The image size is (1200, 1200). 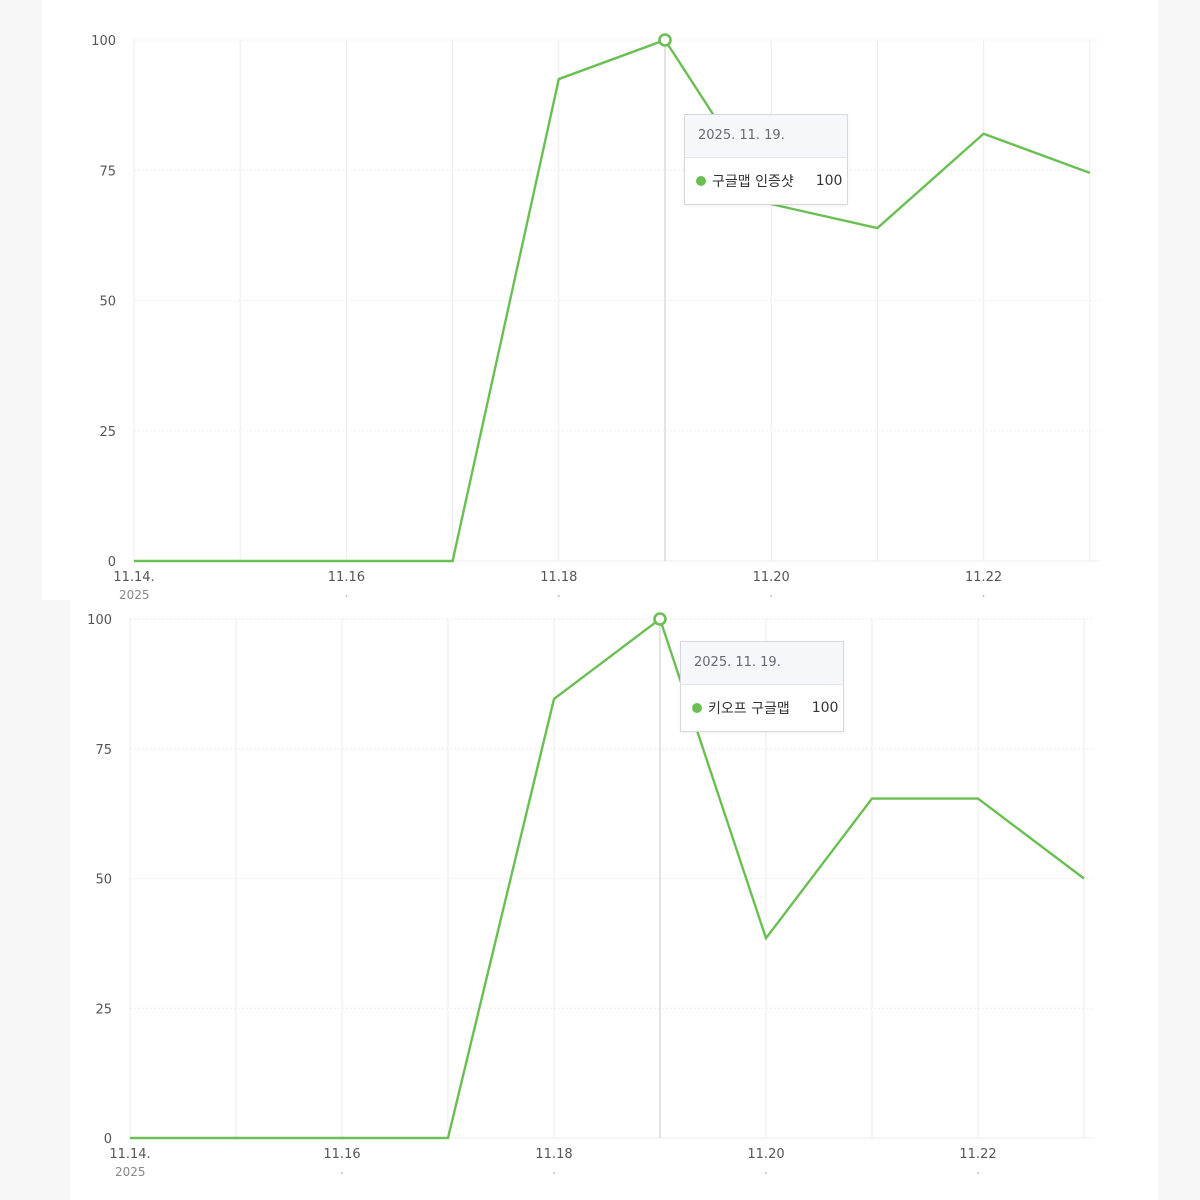 I want to click on tooltip-row: 구글맵 인증샷 100, so click(x=766, y=181).